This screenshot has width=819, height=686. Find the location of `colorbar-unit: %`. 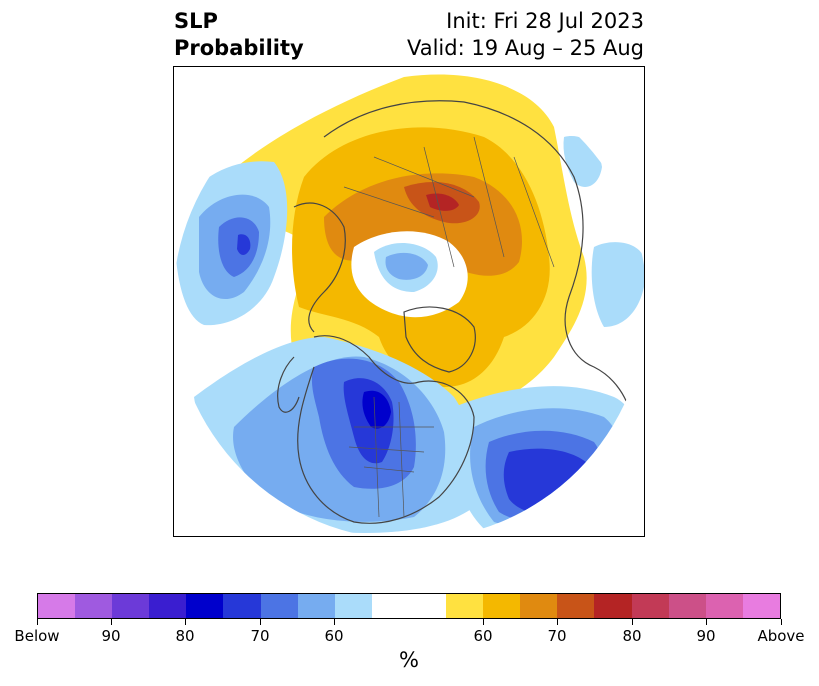

colorbar-unit: % is located at coordinates (409, 660).